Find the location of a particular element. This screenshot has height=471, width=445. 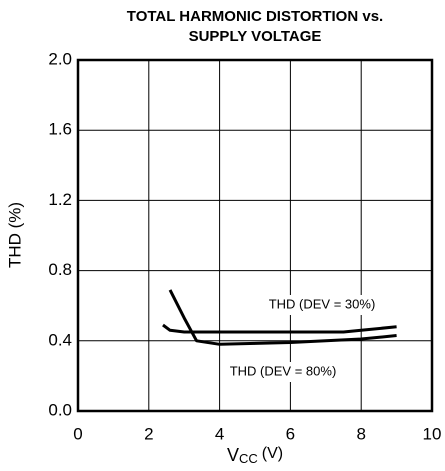

y-tick-label: 0.0 is located at coordinates (60, 409).